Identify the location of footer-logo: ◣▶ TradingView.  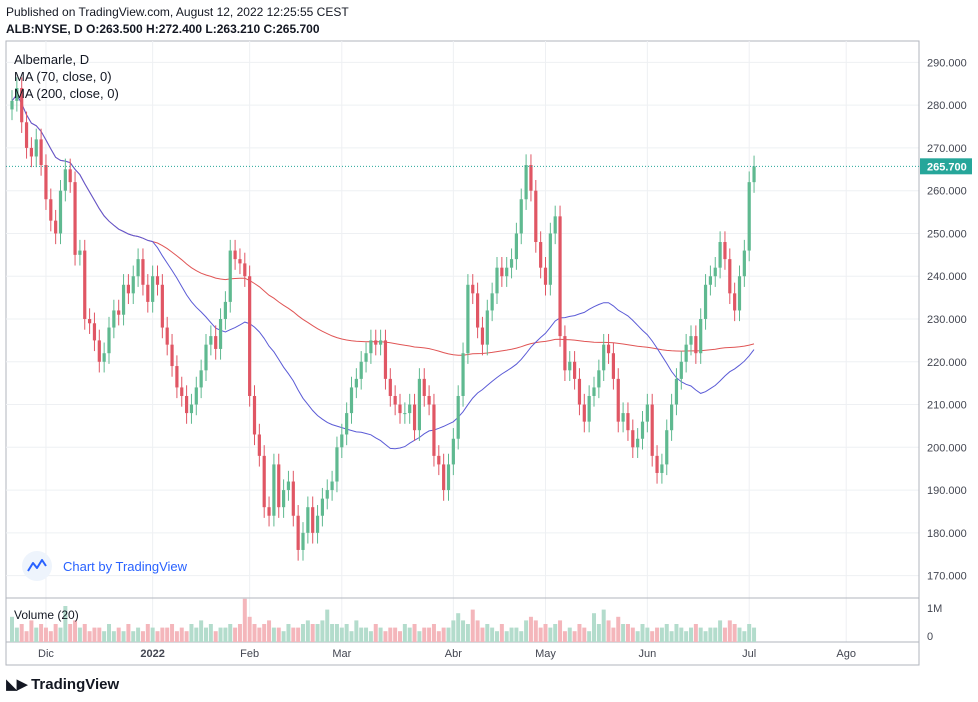
(62, 684).